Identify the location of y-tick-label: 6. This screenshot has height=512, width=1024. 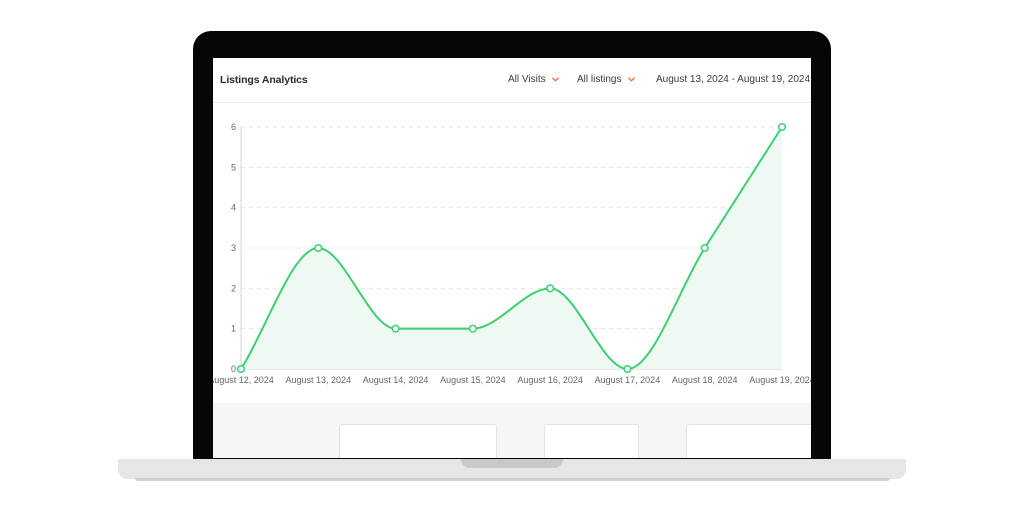
(233, 127).